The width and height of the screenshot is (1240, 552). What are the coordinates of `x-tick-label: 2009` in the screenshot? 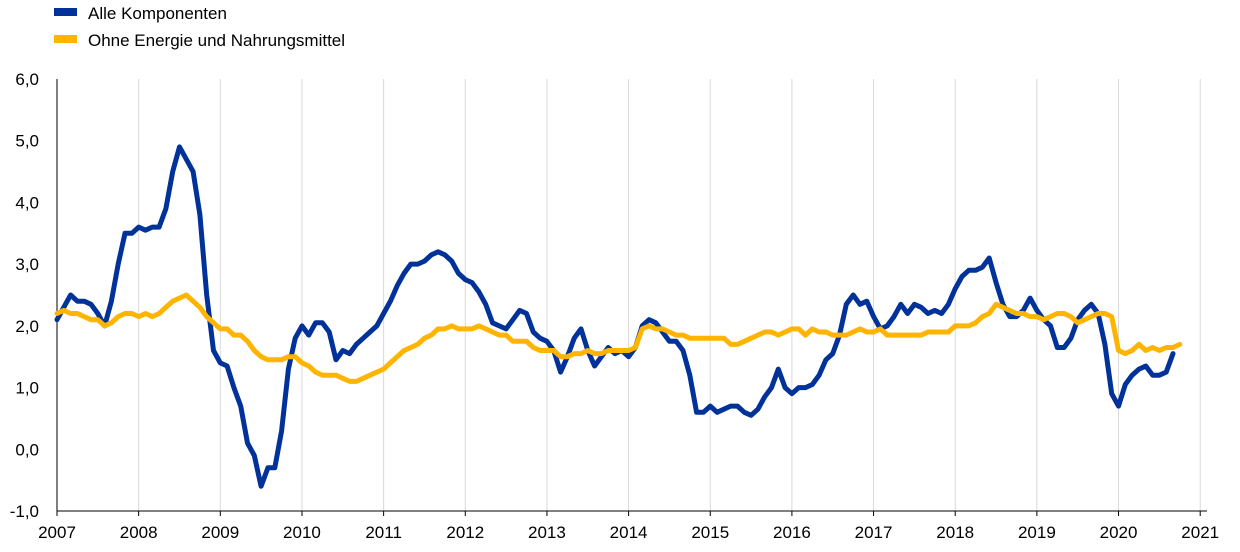 It's located at (220, 532).